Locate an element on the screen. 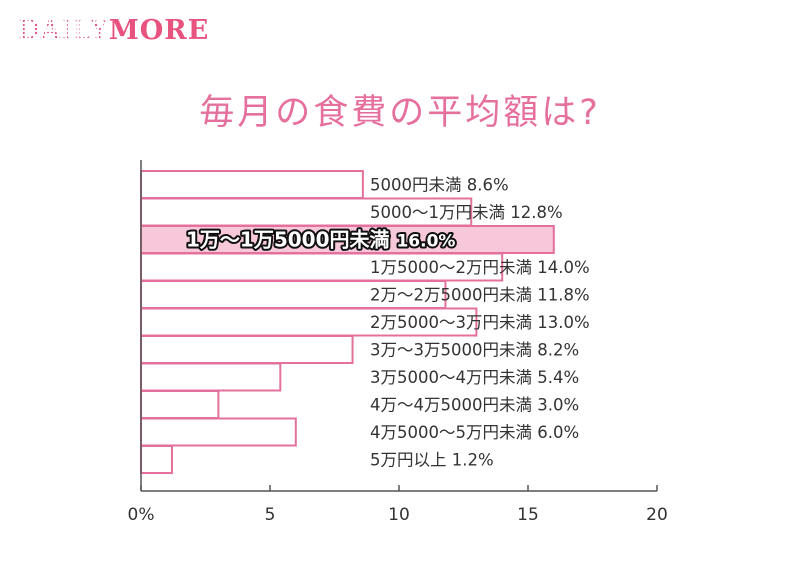 The width and height of the screenshot is (800, 577). category-label: 2万〜2万5000円未満 is located at coordinates (453, 295).